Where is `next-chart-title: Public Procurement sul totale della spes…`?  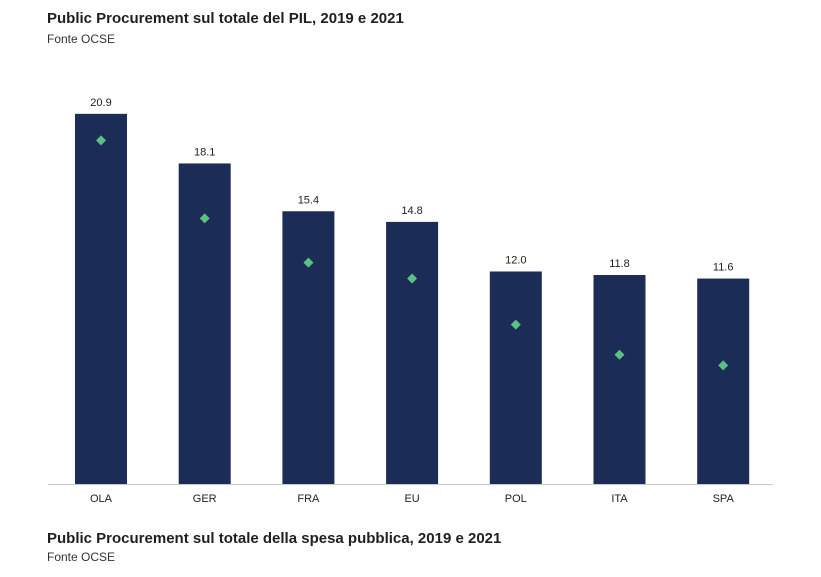 next-chart-title: Public Procurement sul totale della spes… is located at coordinates (274, 538).